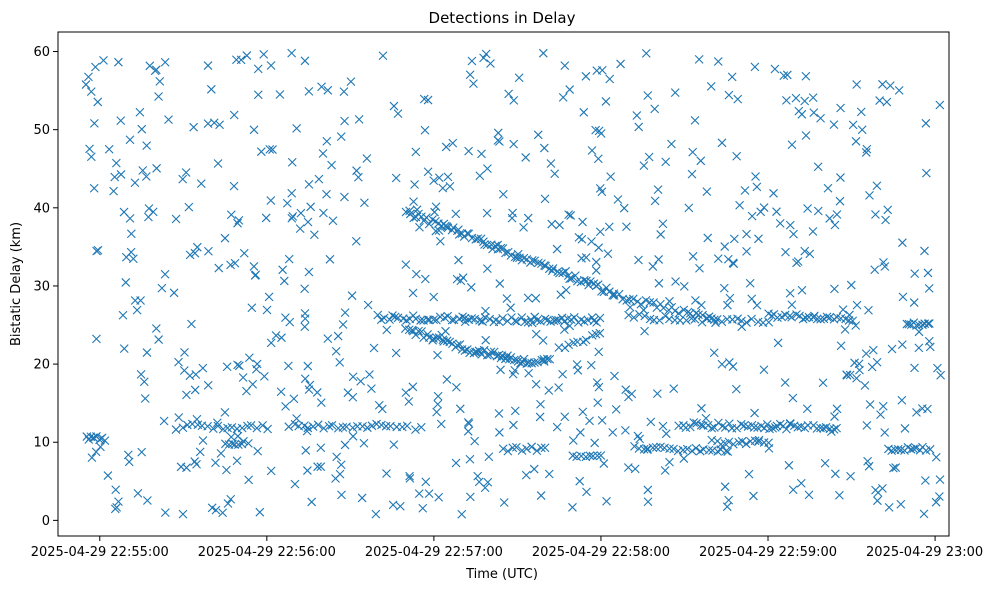 The height and width of the screenshot is (590, 984). What do you see at coordinates (434, 552) in the screenshot?
I see `x-tick-label: 2025-04-29 22:57:00` at bounding box center [434, 552].